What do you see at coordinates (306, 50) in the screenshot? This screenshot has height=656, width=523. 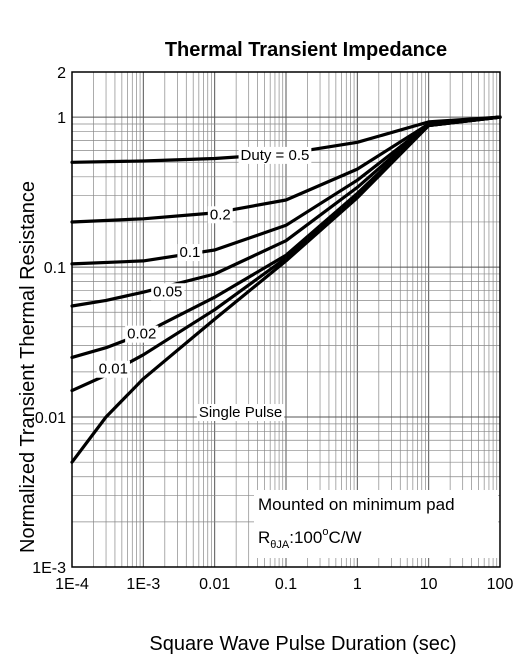 I see `chart-title: Thermal Transient Impedance` at bounding box center [306, 50].